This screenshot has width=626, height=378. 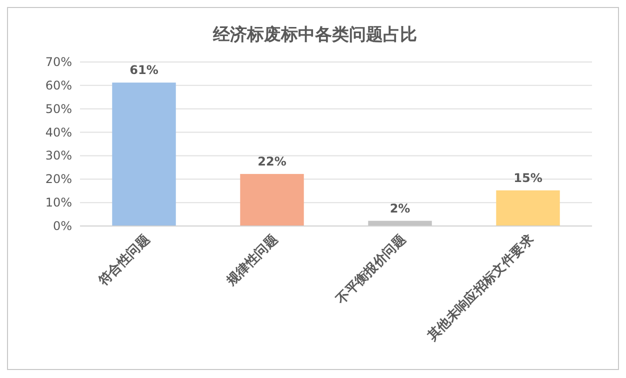 What do you see at coordinates (58, 203) in the screenshot?
I see `y-tick-label: 10%` at bounding box center [58, 203].